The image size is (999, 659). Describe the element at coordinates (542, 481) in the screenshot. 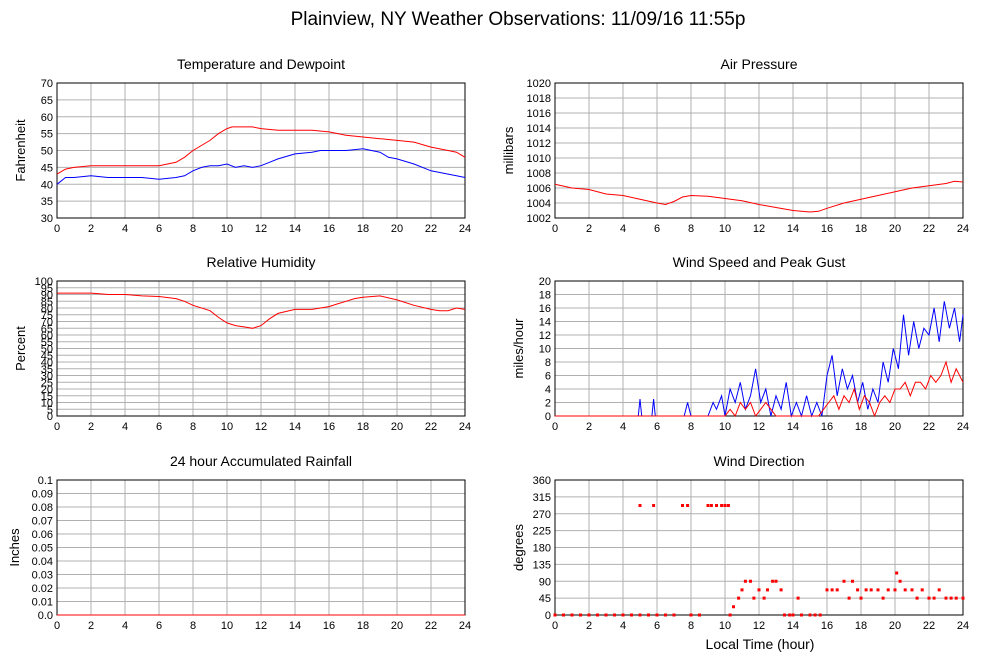

I see `y-tick-label: 360` at that location.